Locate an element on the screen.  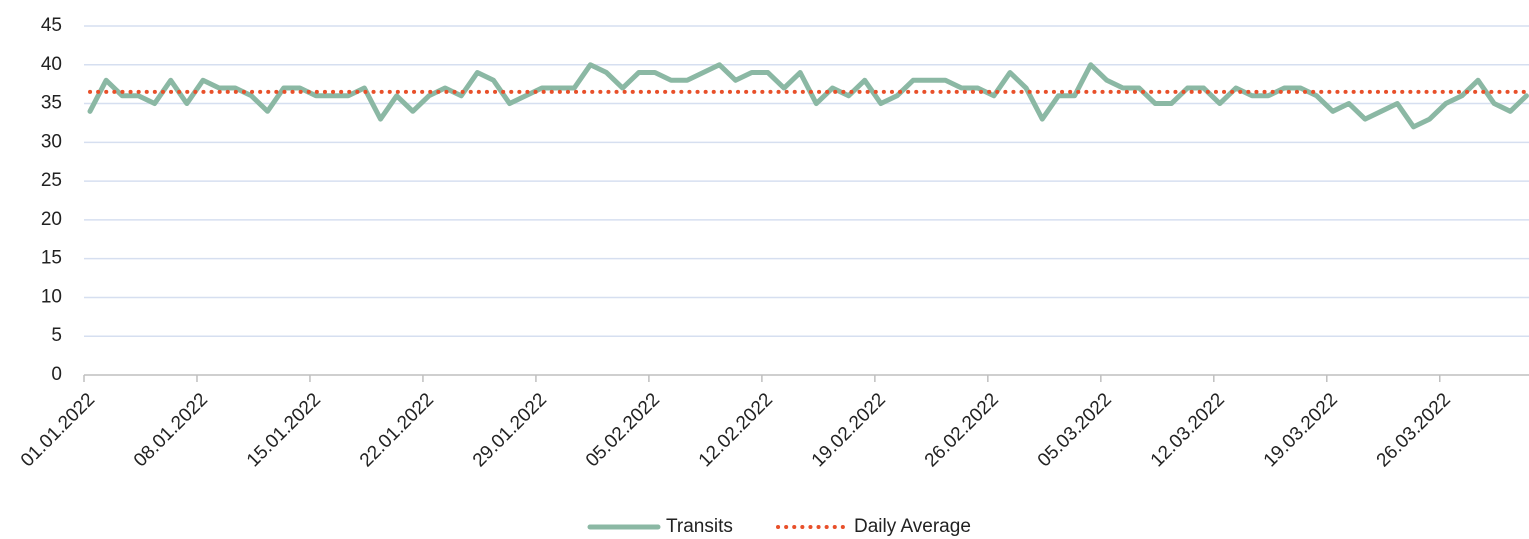
y-tick-label: 15 is located at coordinates (51, 258).